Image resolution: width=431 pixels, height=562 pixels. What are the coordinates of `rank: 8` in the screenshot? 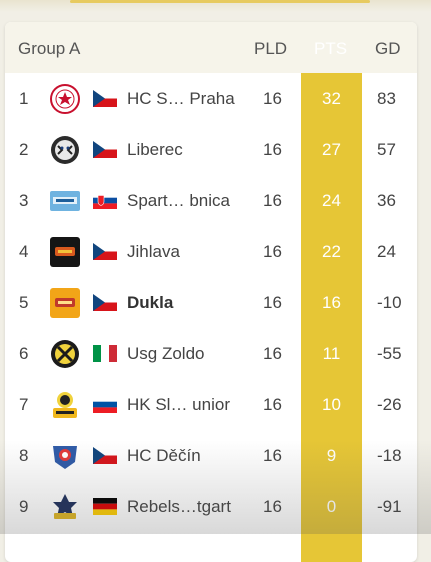 It's located at (24, 455).